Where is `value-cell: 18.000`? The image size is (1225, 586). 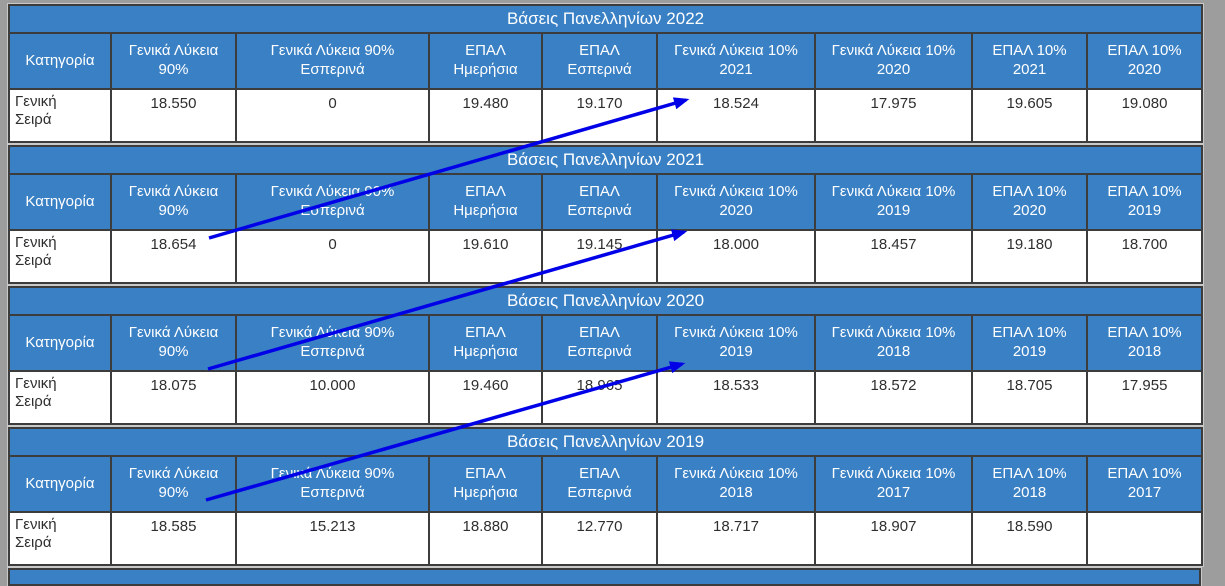
value-cell: 18.000 is located at coordinates (736, 256).